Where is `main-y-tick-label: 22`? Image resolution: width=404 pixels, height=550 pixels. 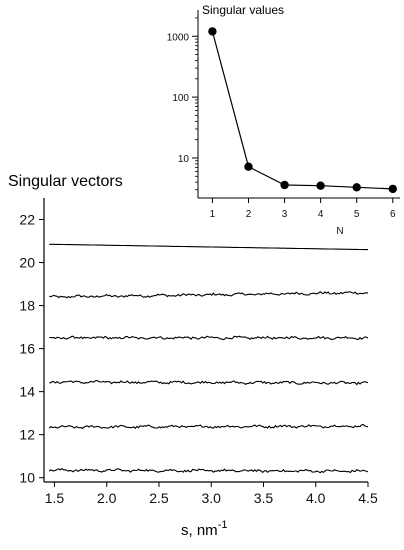
main-y-tick-label: 22 is located at coordinates (27, 220).